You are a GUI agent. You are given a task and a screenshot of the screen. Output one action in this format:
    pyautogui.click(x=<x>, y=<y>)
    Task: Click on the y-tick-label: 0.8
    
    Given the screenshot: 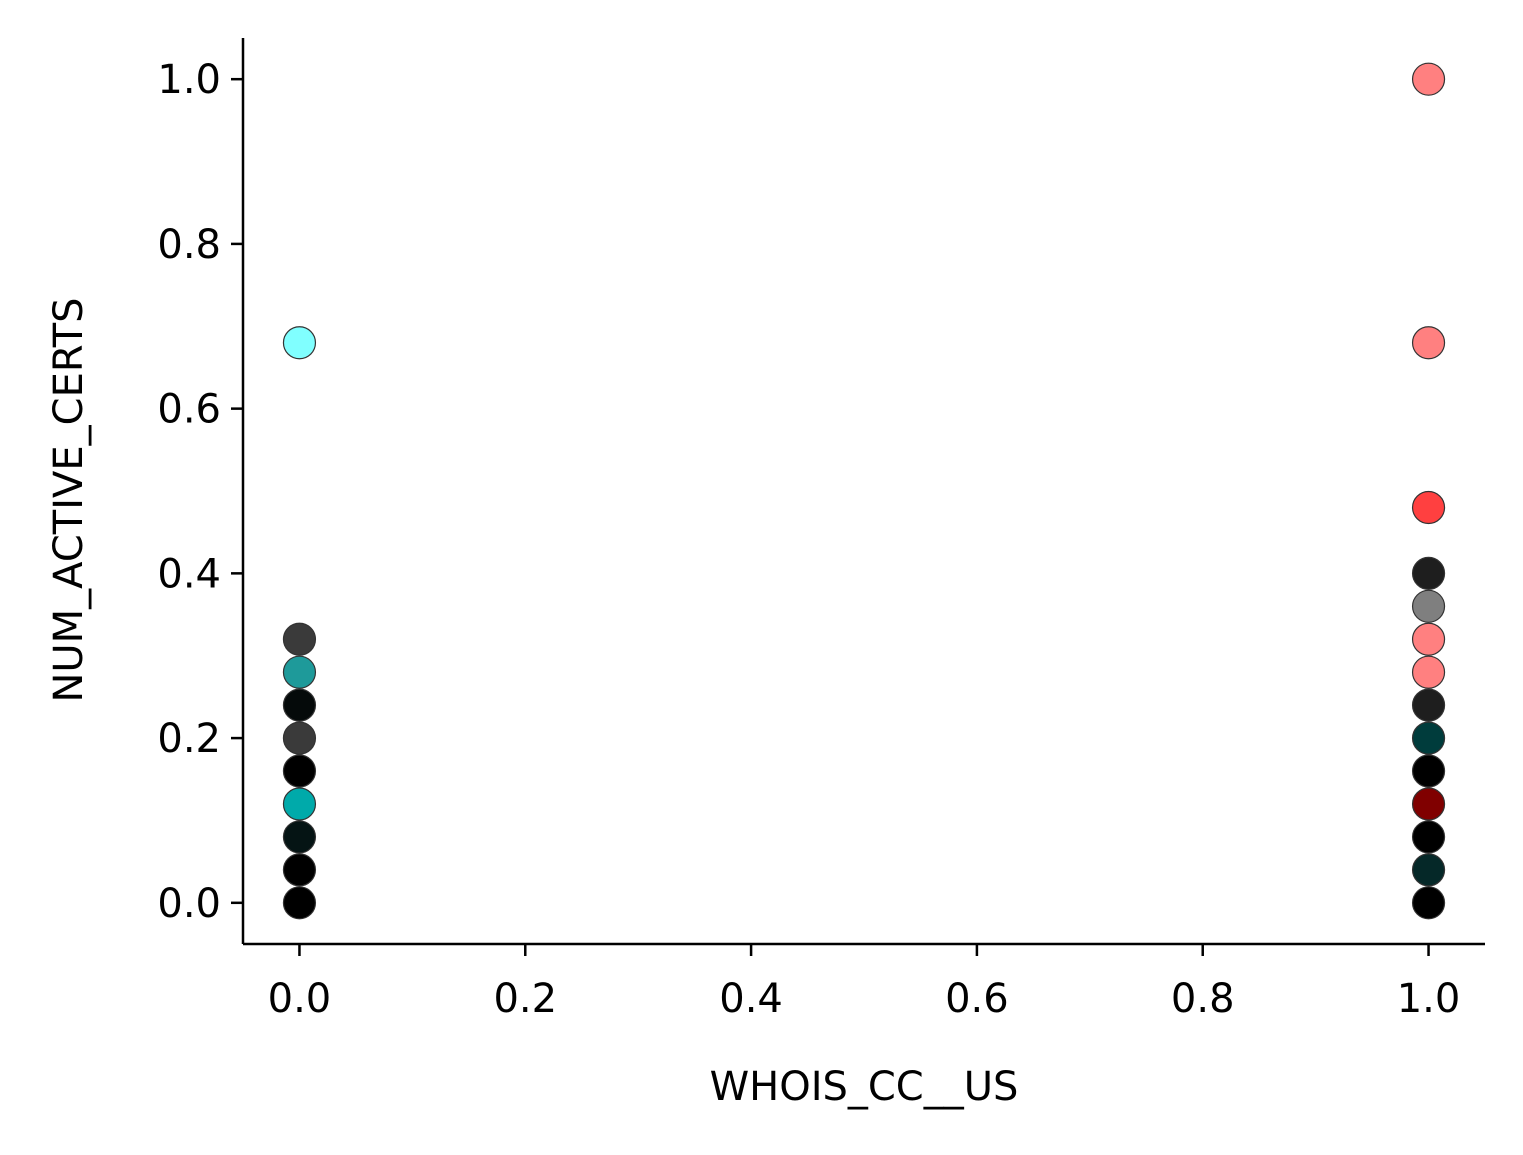 What is the action you would take?
    pyautogui.click(x=189, y=245)
    